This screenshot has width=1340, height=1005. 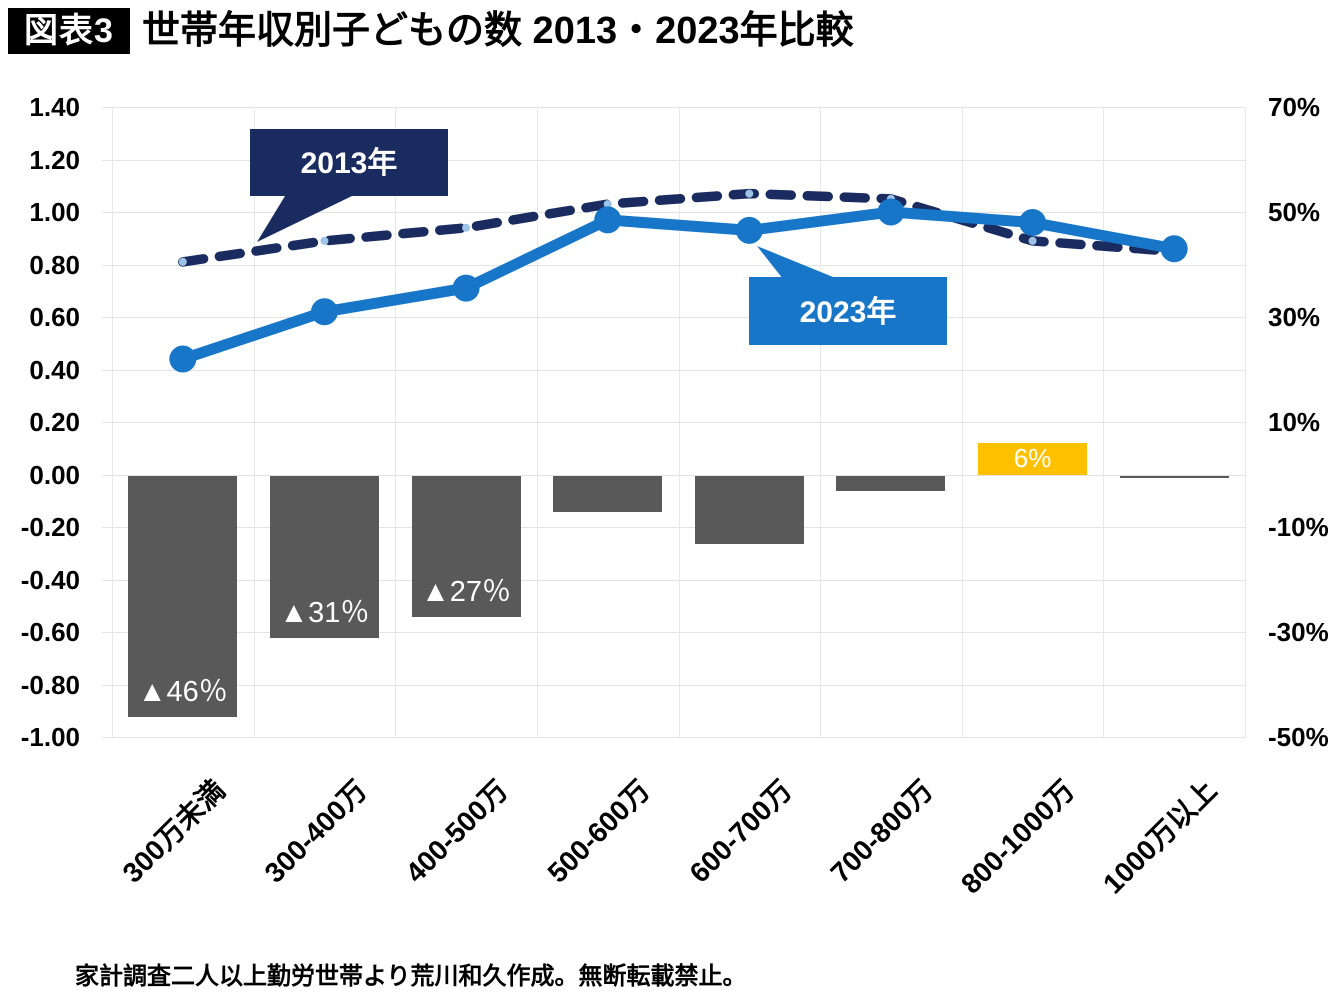 What do you see at coordinates (797, 262) in the screenshot?
I see `callout-2023-tail` at bounding box center [797, 262].